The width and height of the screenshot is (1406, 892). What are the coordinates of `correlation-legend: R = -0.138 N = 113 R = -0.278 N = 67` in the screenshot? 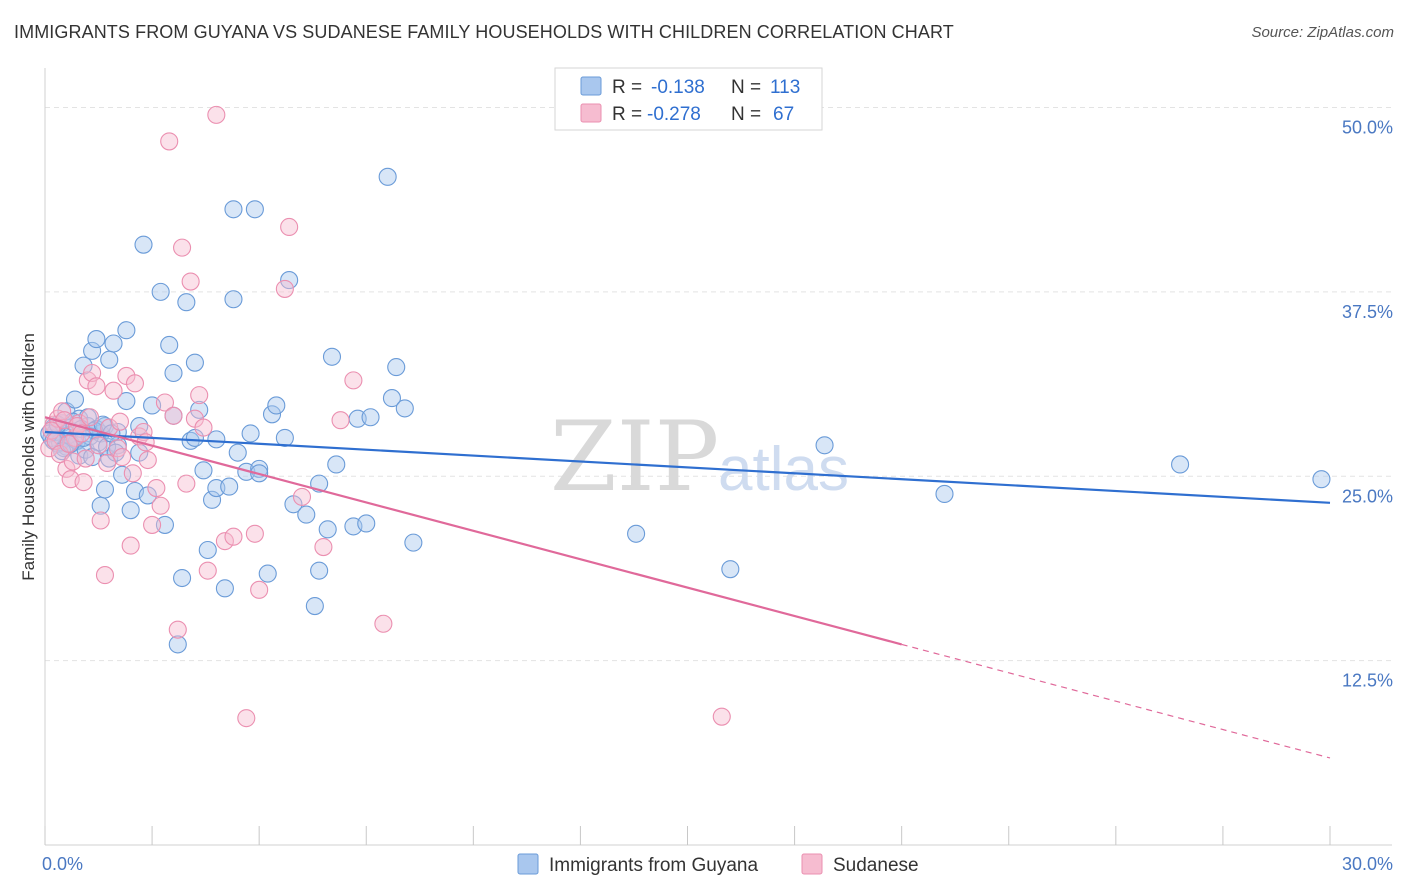 It's located at (688, 99).